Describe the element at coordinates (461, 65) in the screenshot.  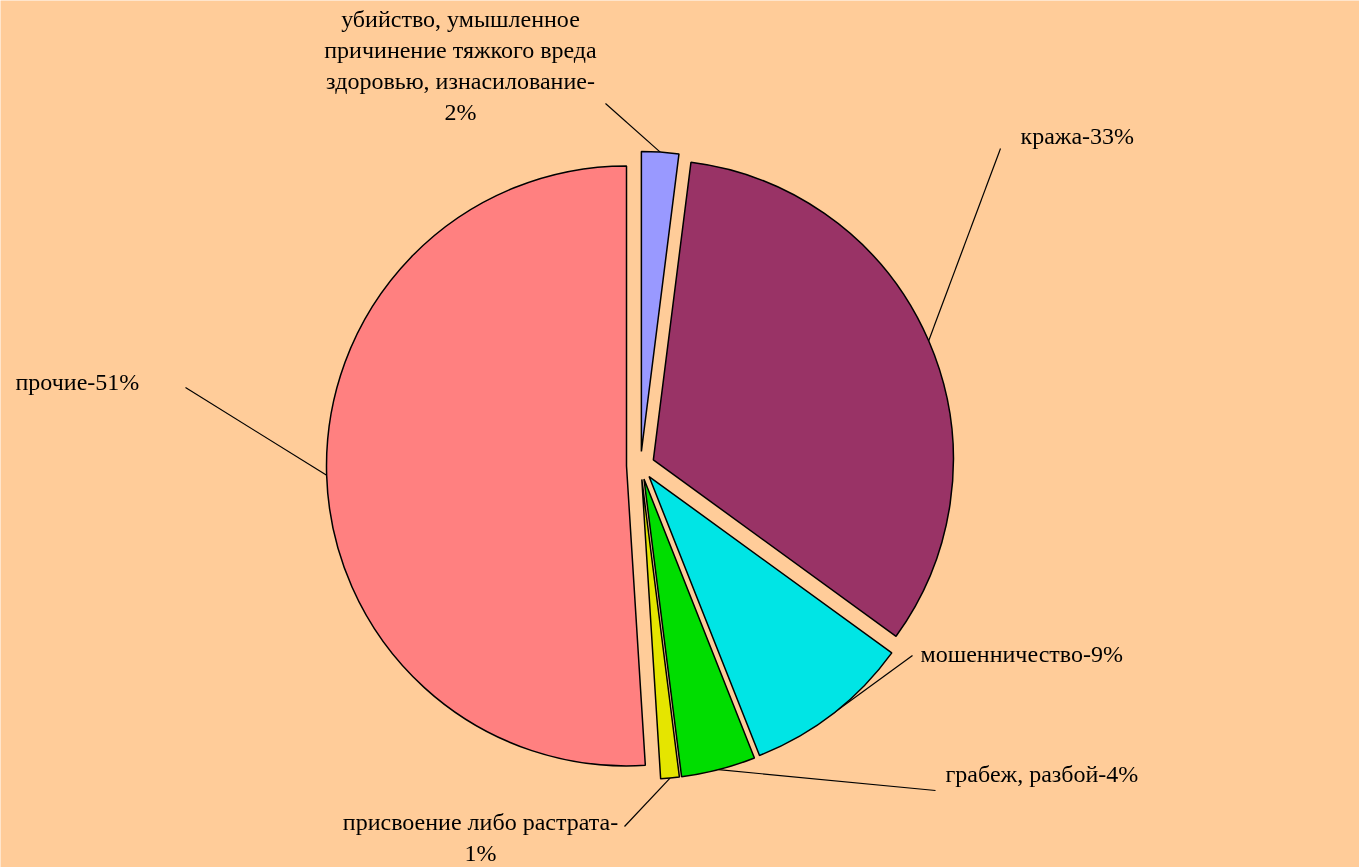
I see `slice-label: убийство, умышленное причинение тяжкого вреда здоровью, изнасилование-2%` at that location.